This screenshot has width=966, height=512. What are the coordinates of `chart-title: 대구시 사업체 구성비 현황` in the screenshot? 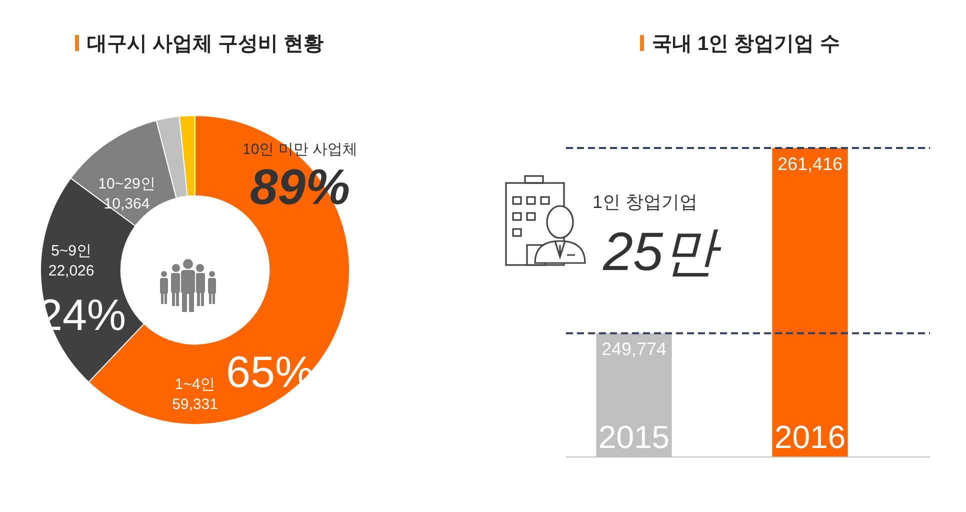 It's located at (205, 44).